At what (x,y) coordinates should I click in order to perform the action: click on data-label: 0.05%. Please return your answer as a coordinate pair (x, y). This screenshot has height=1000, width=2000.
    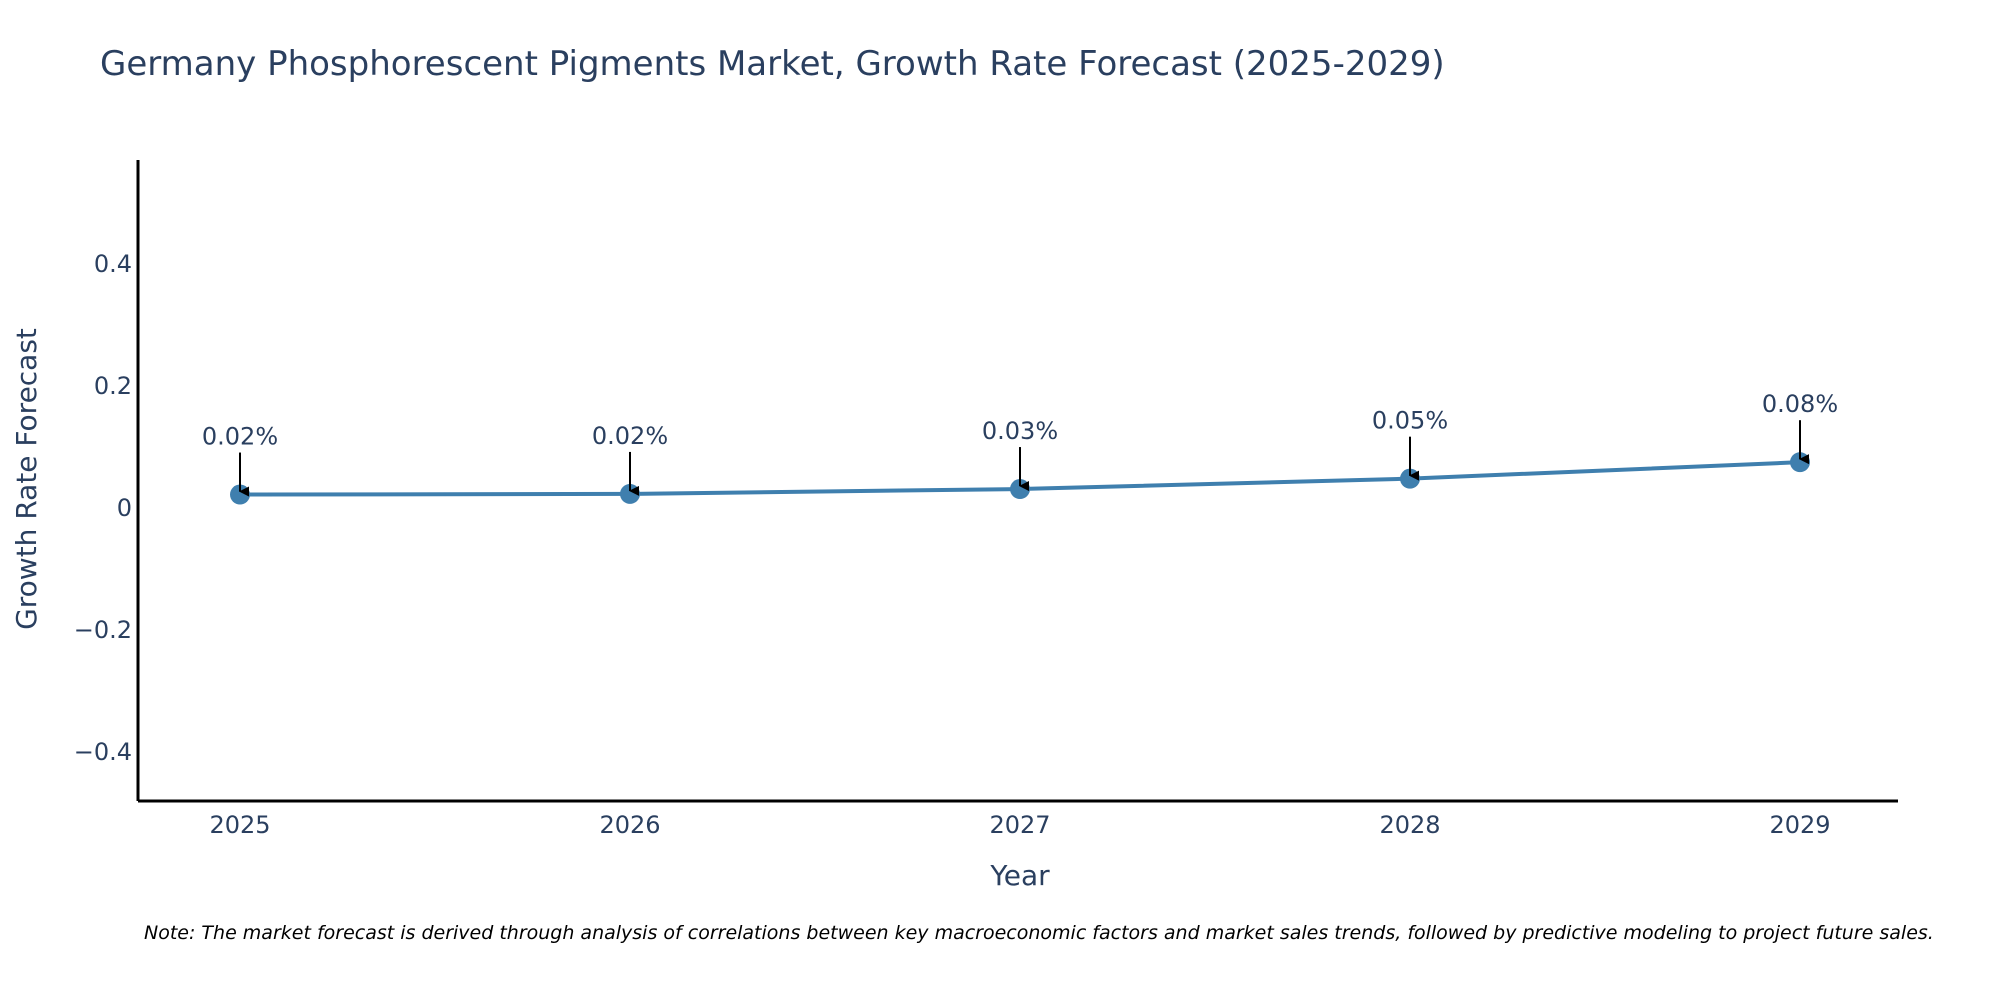
    Looking at the image, I should click on (1410, 421).